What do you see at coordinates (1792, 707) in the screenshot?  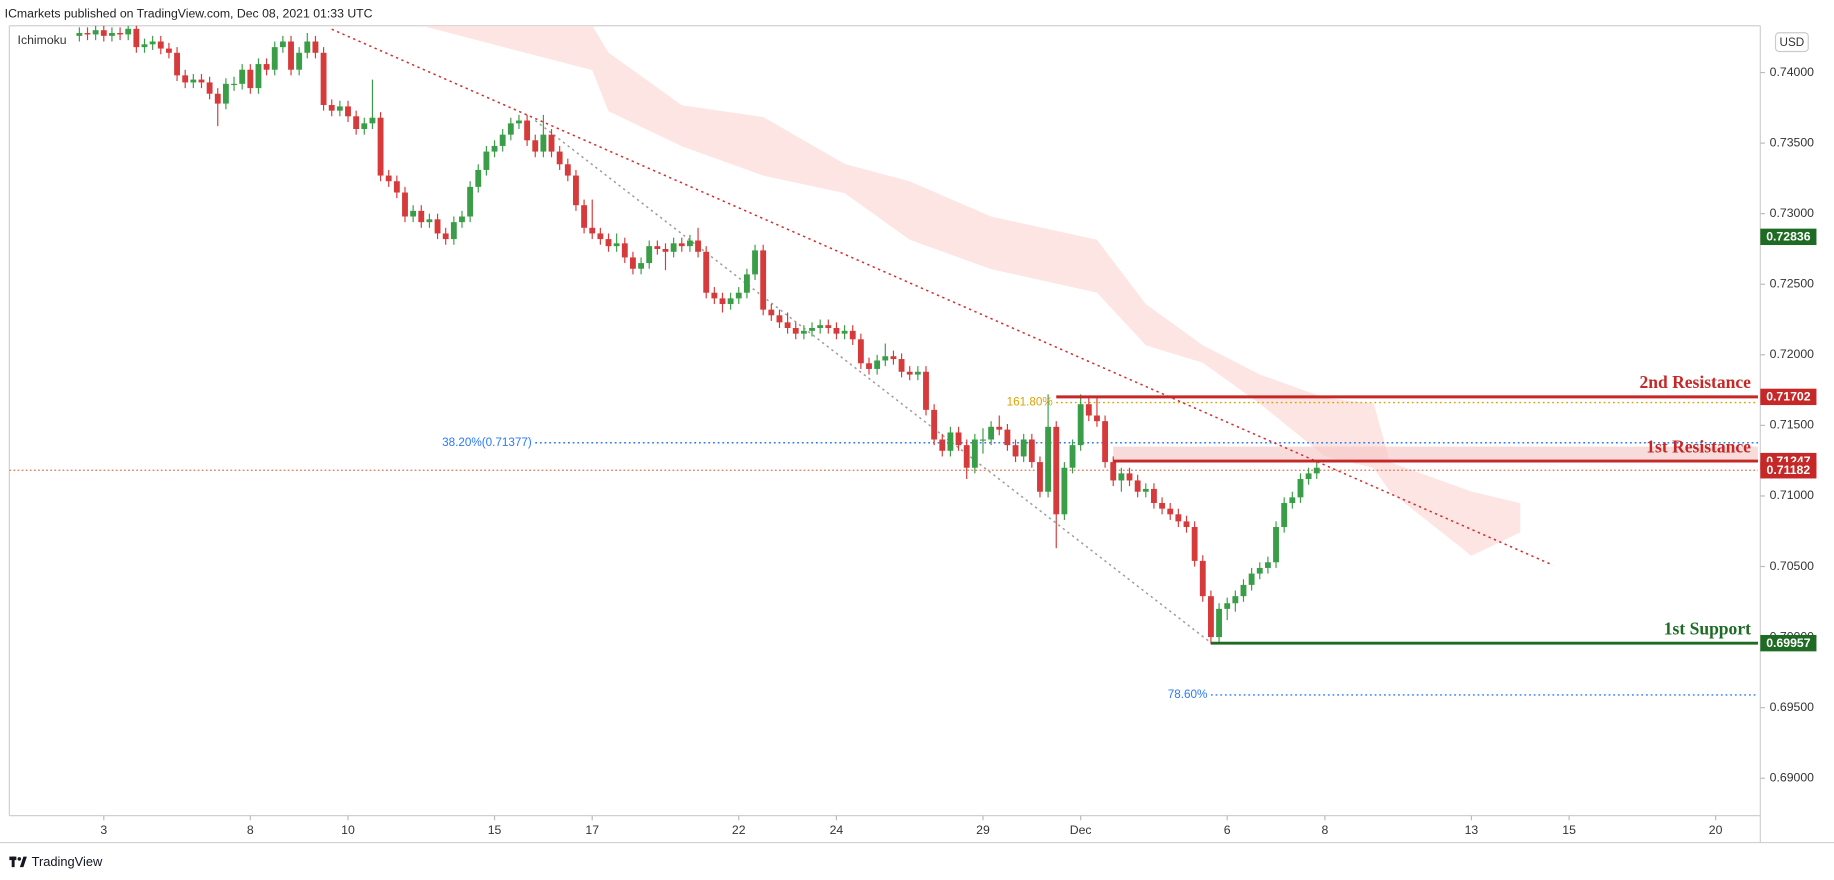 I see `y-tick-label: 0.69500` at bounding box center [1792, 707].